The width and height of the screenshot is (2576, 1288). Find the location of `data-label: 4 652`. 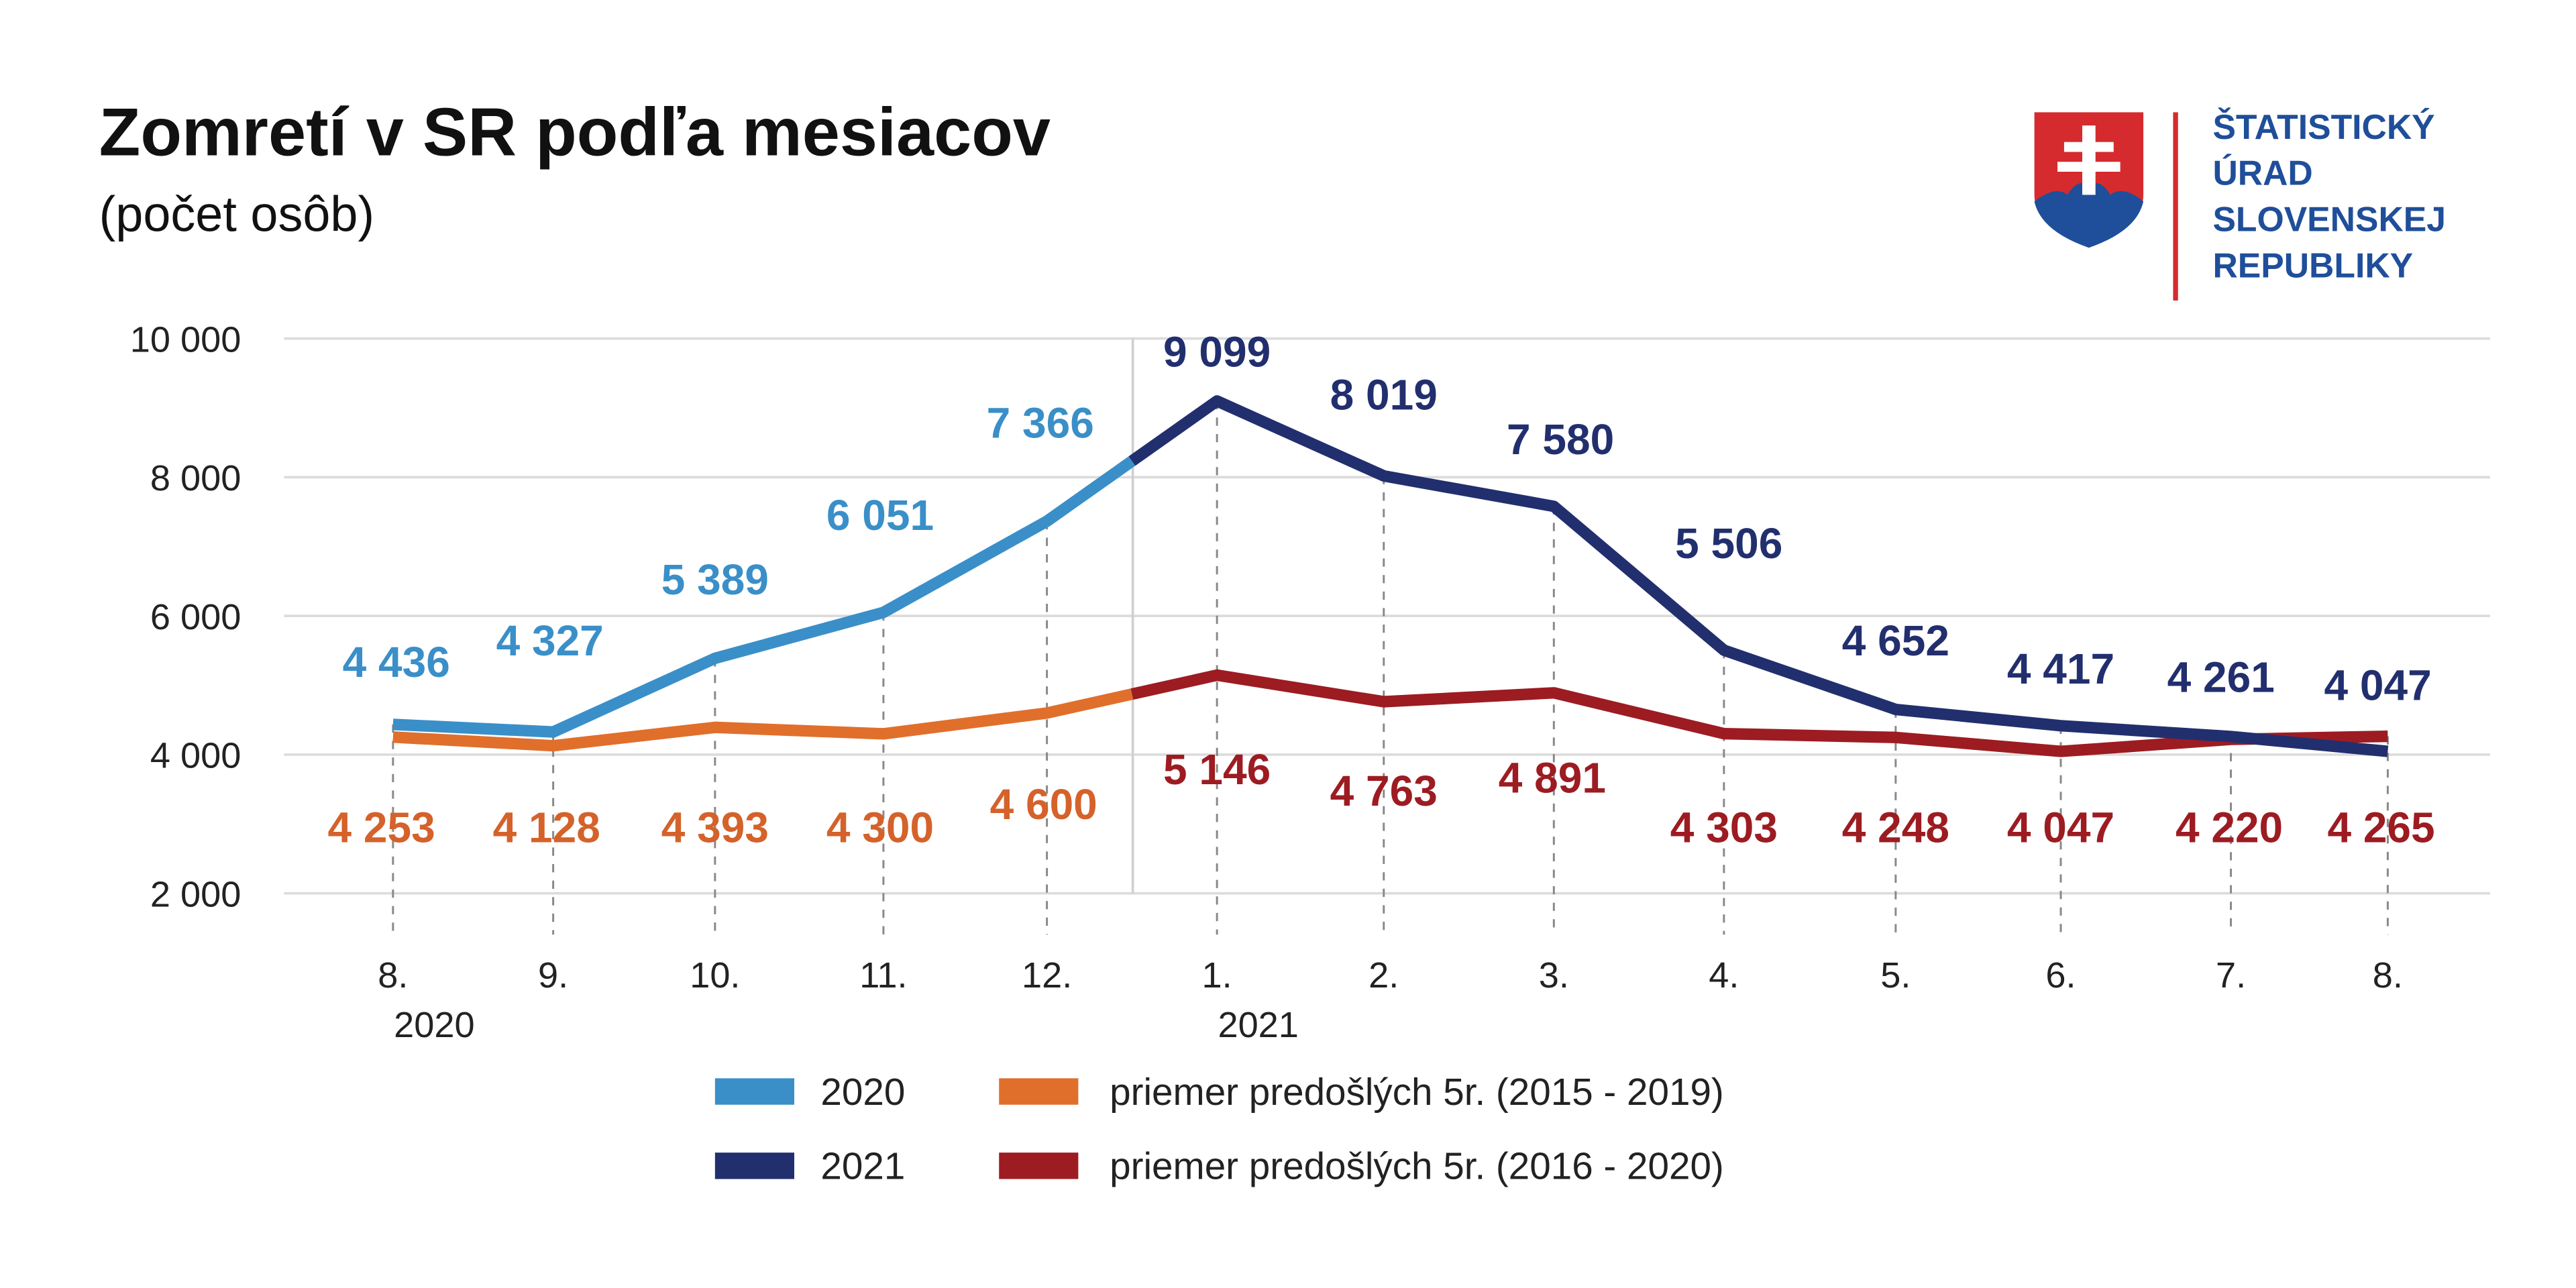

data-label: 4 652 is located at coordinates (1895, 640).